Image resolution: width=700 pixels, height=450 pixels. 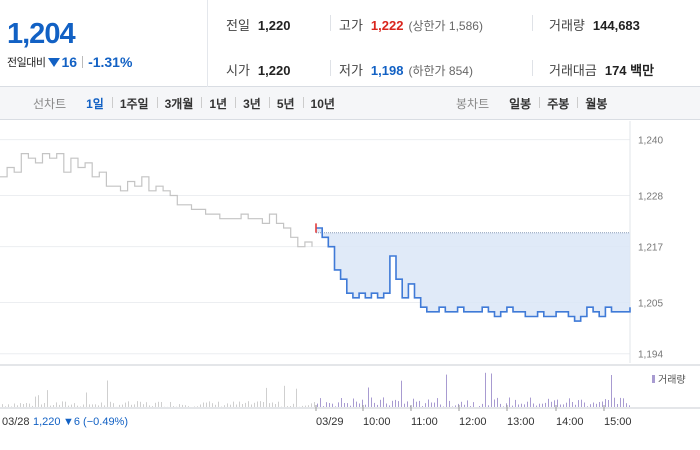 I want to click on tab-1day: 1일, so click(x=95, y=104).